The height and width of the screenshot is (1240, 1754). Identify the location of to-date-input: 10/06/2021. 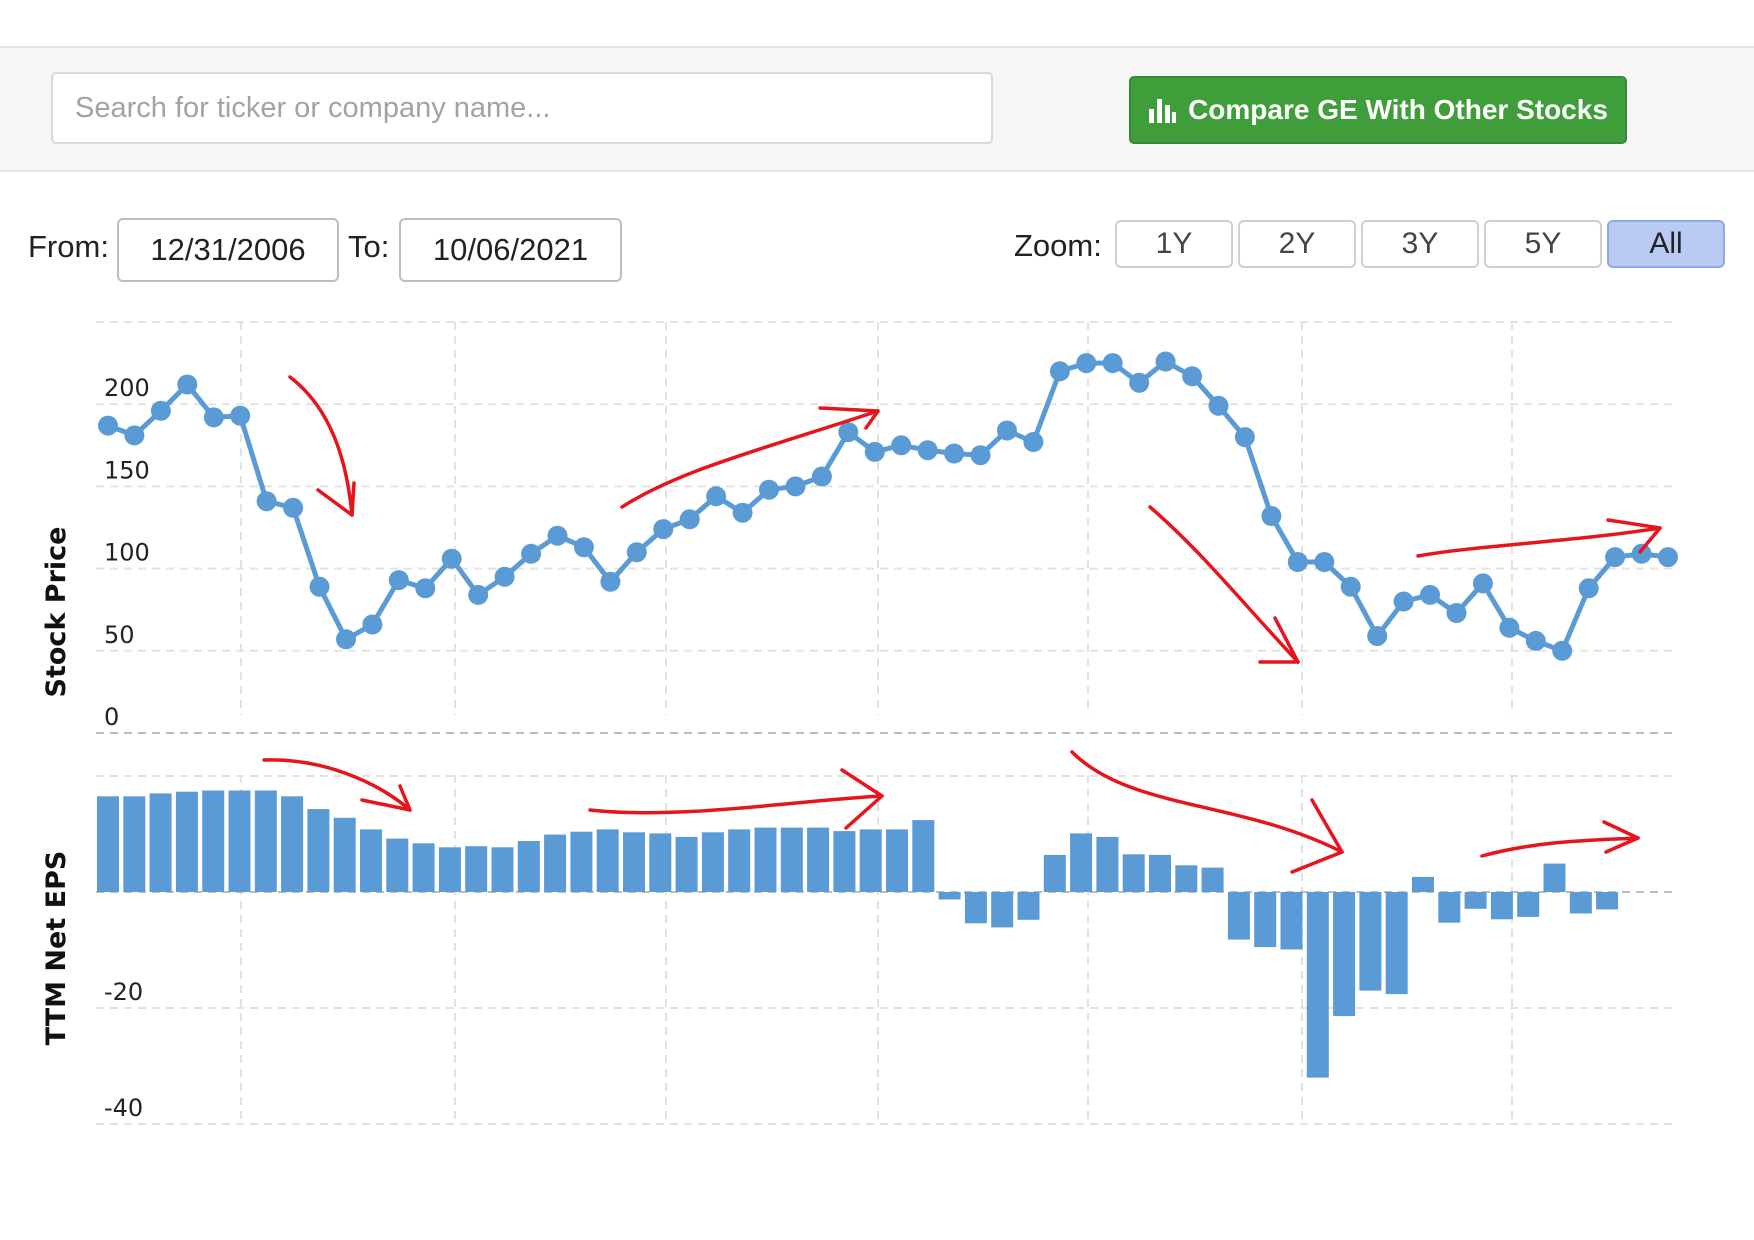
(510, 250).